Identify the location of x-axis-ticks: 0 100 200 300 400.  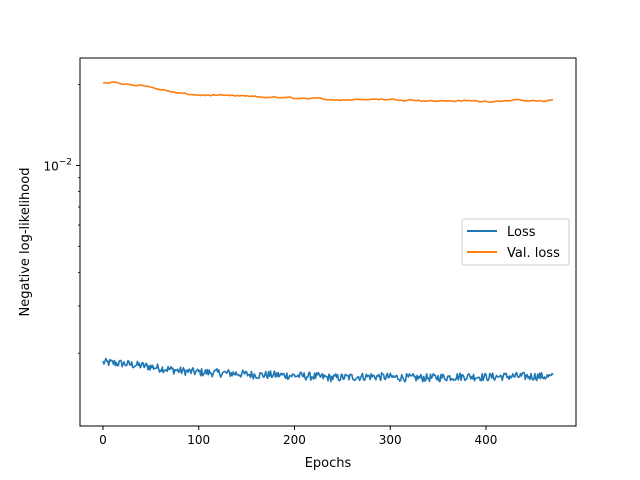
(298, 436).